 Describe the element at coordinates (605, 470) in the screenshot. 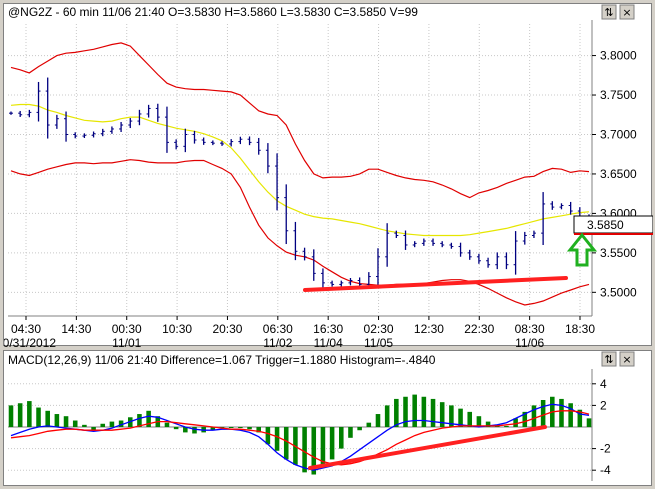

I see `macd-y-label: -4` at that location.